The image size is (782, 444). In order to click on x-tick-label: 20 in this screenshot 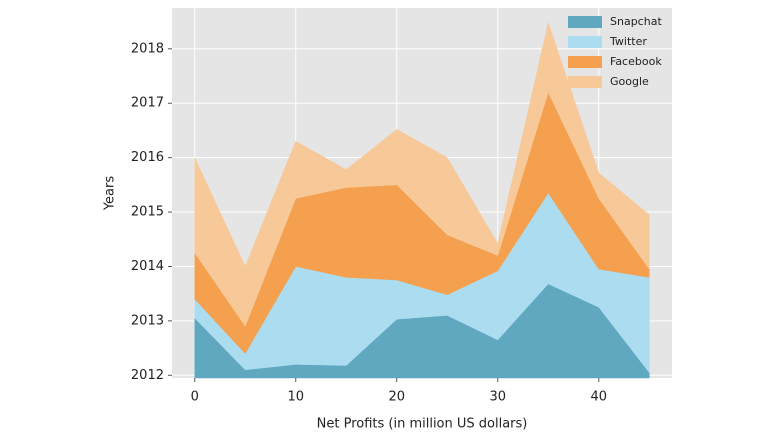, I will do `click(396, 397)`.